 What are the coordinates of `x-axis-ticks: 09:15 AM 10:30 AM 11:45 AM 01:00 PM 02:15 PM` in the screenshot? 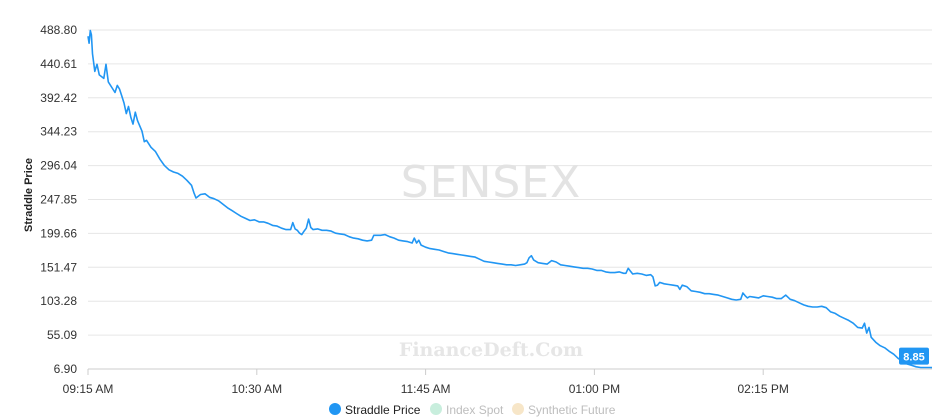 It's located at (426, 382).